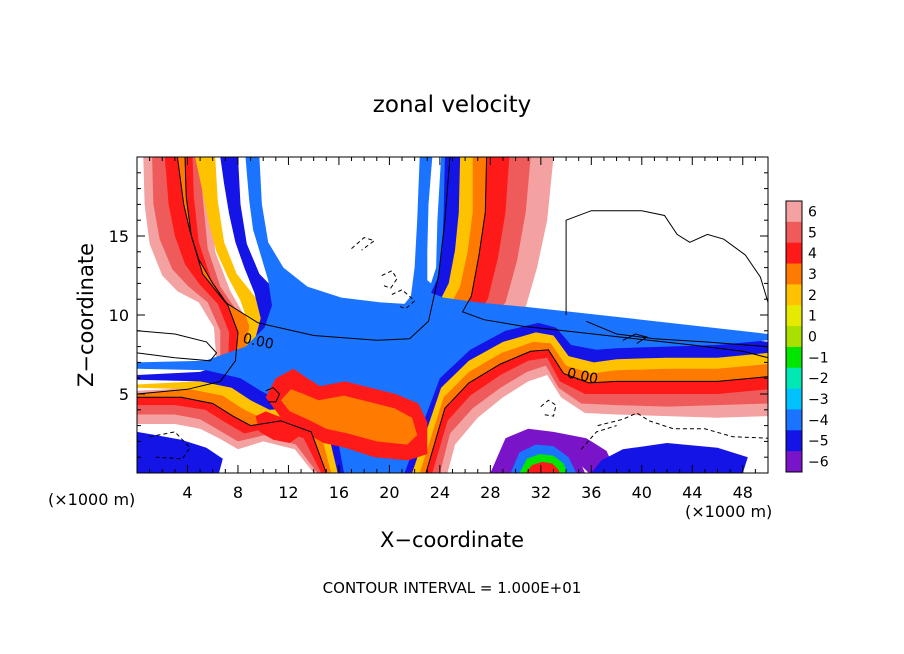 This screenshot has width=904, height=654. What do you see at coordinates (812, 254) in the screenshot?
I see `colorbar-label: 4` at bounding box center [812, 254].